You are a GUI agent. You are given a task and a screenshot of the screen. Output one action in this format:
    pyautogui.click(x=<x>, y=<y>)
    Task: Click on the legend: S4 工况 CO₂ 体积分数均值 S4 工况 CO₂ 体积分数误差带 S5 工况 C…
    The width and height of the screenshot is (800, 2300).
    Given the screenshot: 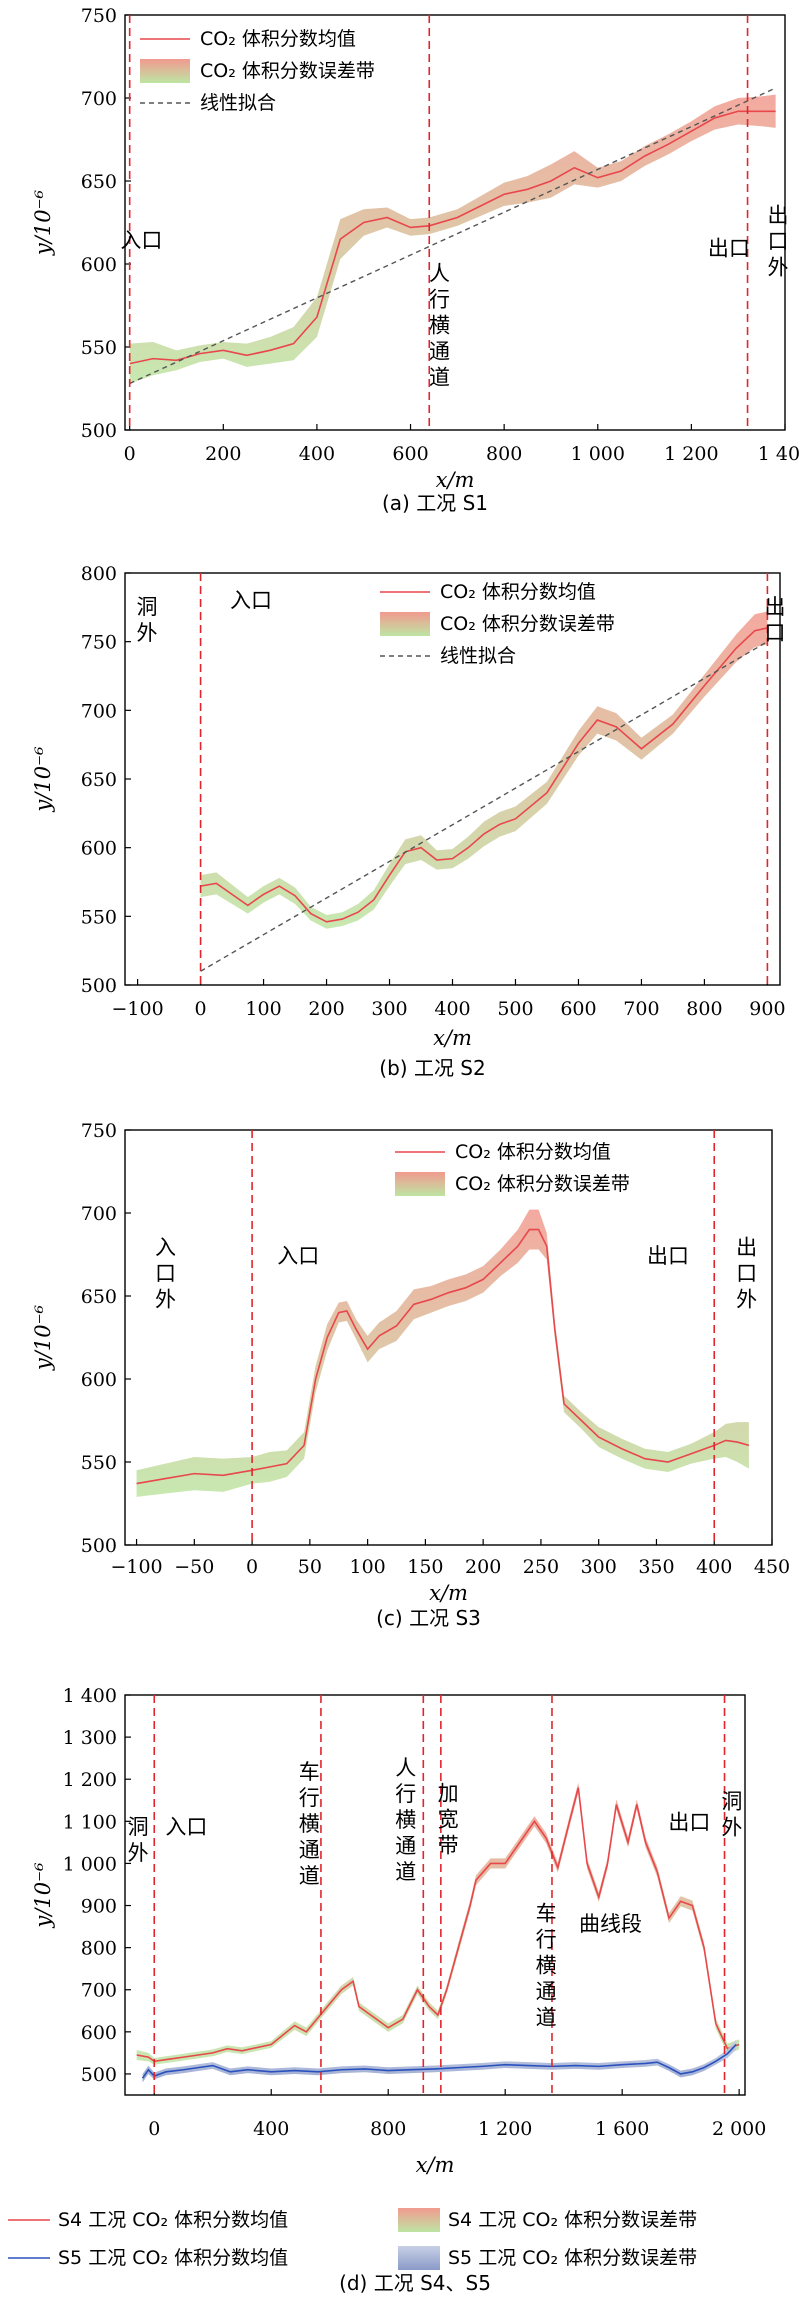 What is the action you would take?
    pyautogui.click(x=352, y=2239)
    